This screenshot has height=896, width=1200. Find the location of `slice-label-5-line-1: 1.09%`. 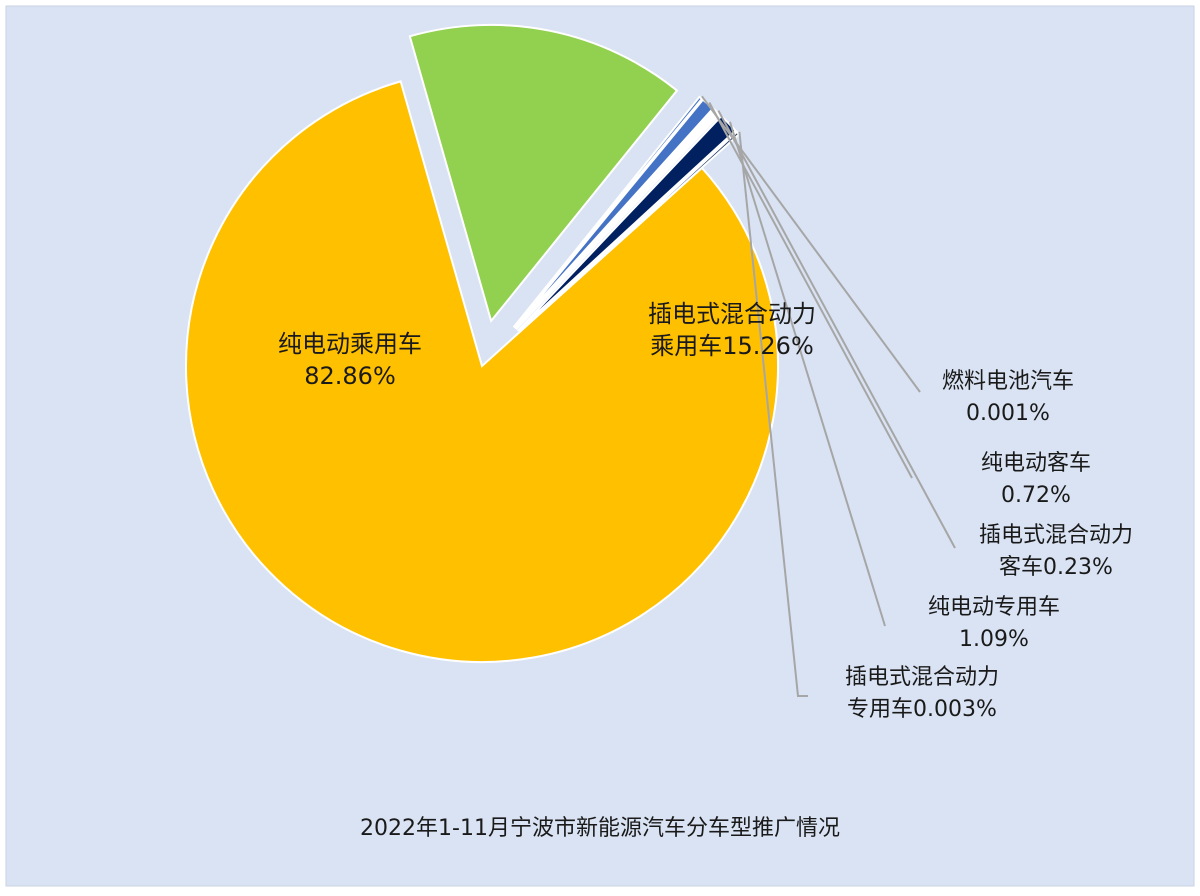

slice-label-5-line-1: 1.09% is located at coordinates (994, 639).